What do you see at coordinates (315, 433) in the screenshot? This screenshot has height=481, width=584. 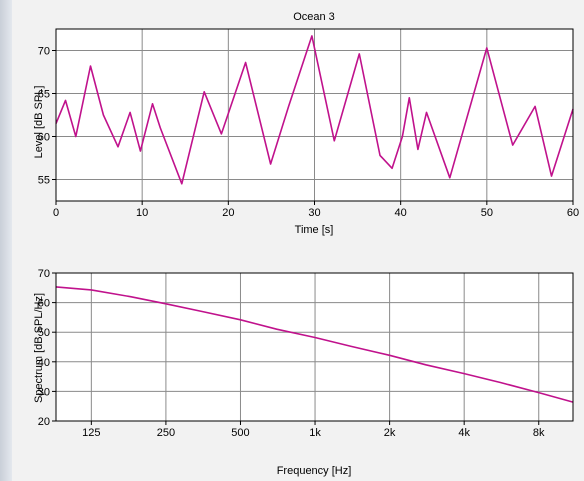 I see `x-tick-label: 1k` at bounding box center [315, 433].